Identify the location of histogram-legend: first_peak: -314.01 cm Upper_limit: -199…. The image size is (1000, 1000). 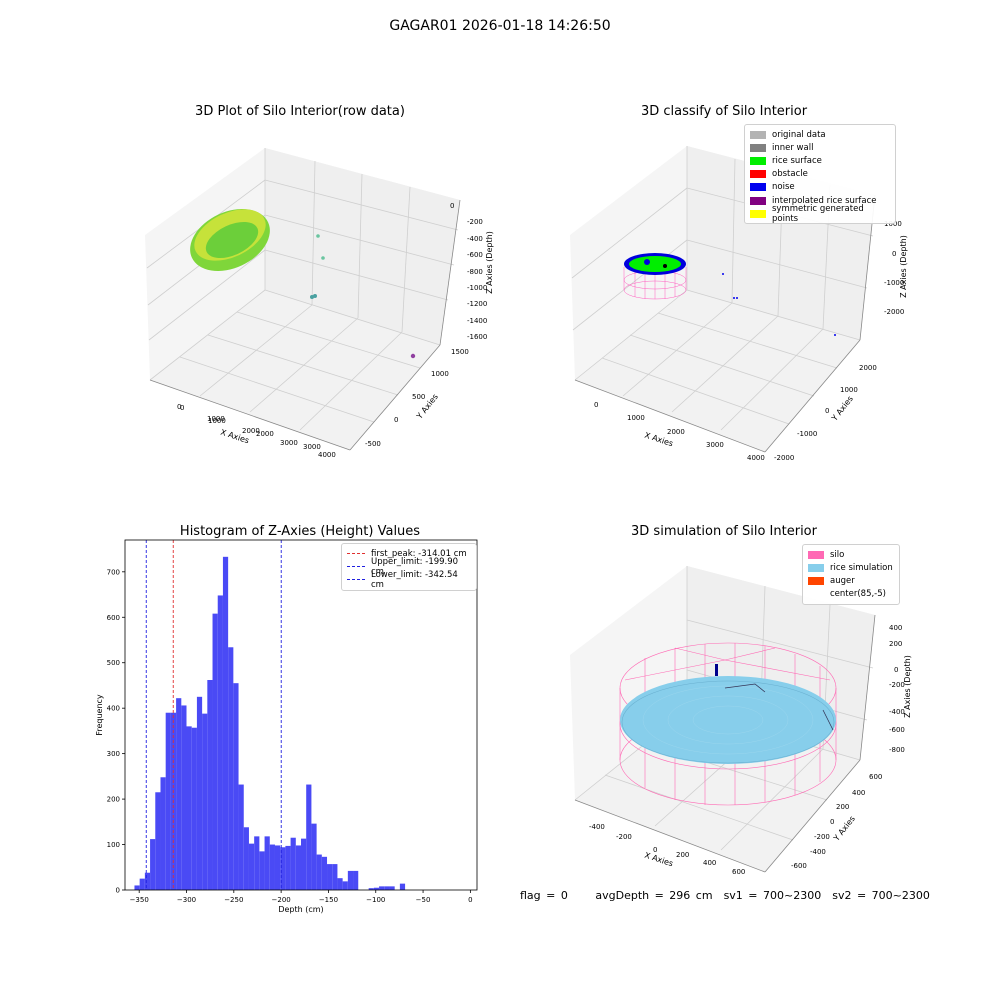
(409, 567).